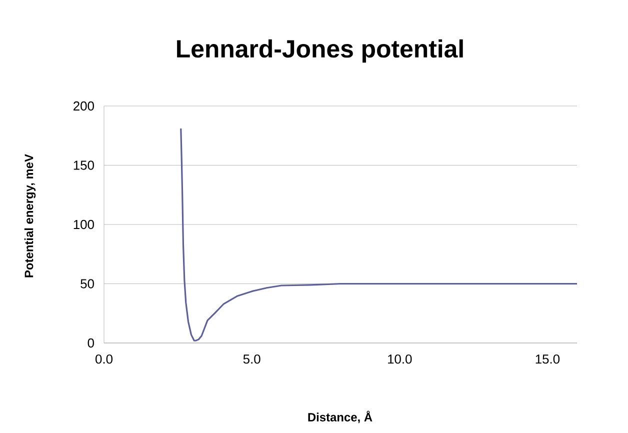 The image size is (628, 433). What do you see at coordinates (400, 359) in the screenshot?
I see `x-tick-label: 10.0` at bounding box center [400, 359].